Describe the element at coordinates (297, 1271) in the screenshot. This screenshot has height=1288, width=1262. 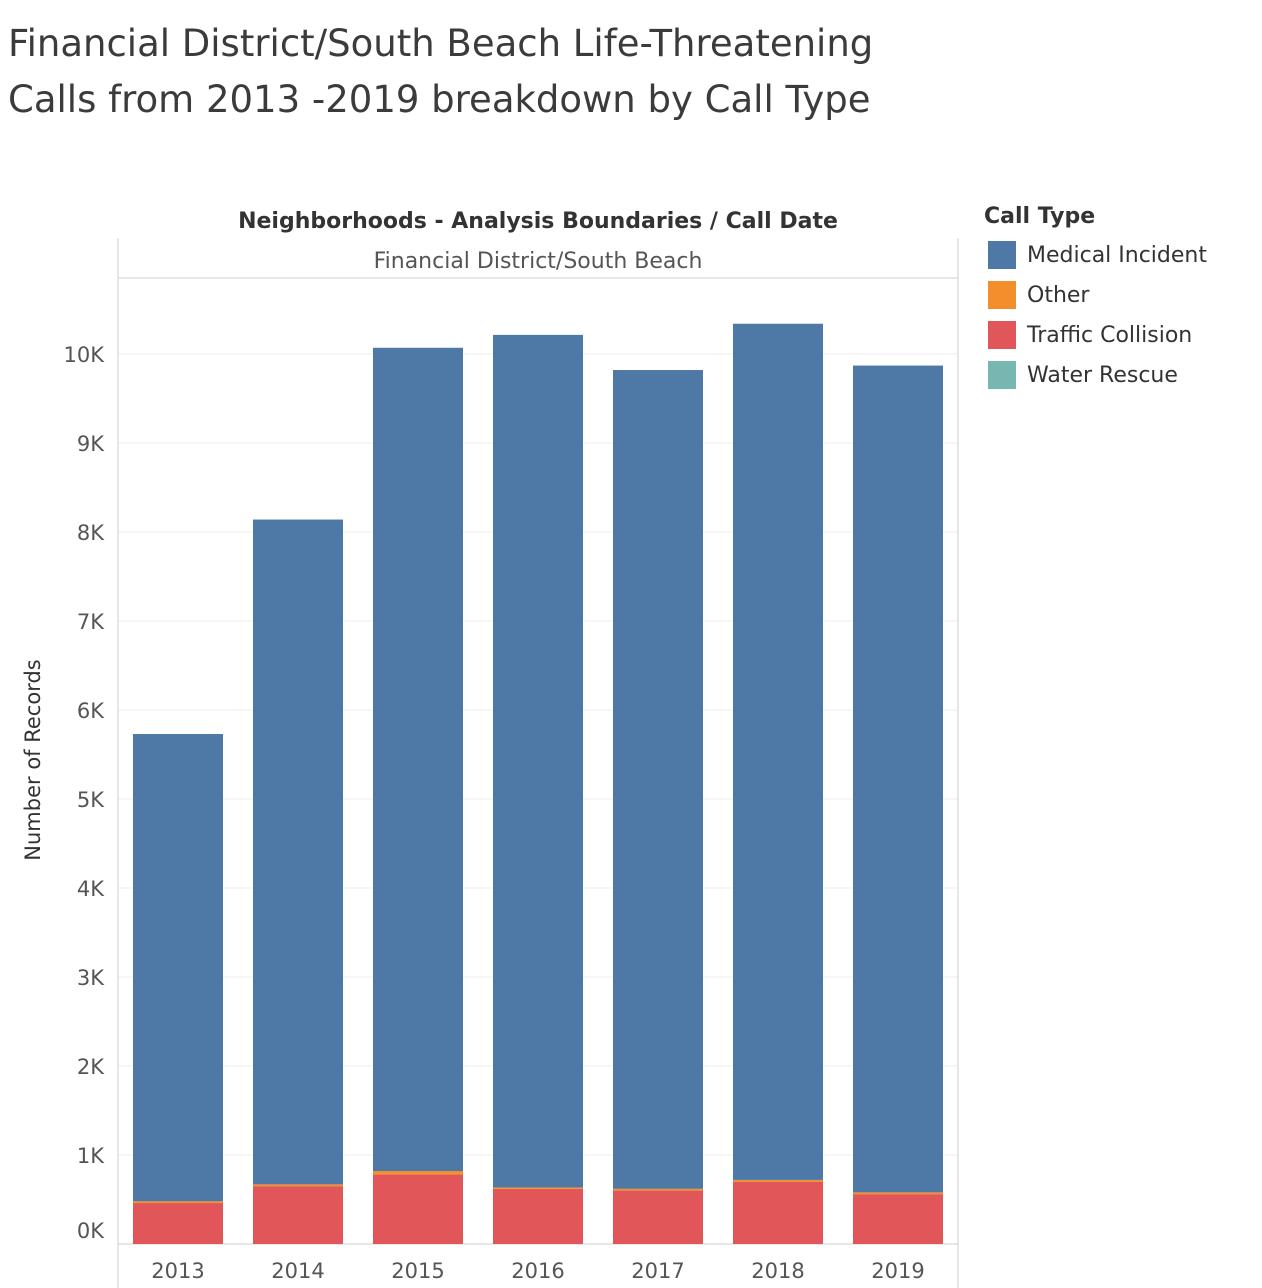
I see `x-tick-label: 2014` at that location.